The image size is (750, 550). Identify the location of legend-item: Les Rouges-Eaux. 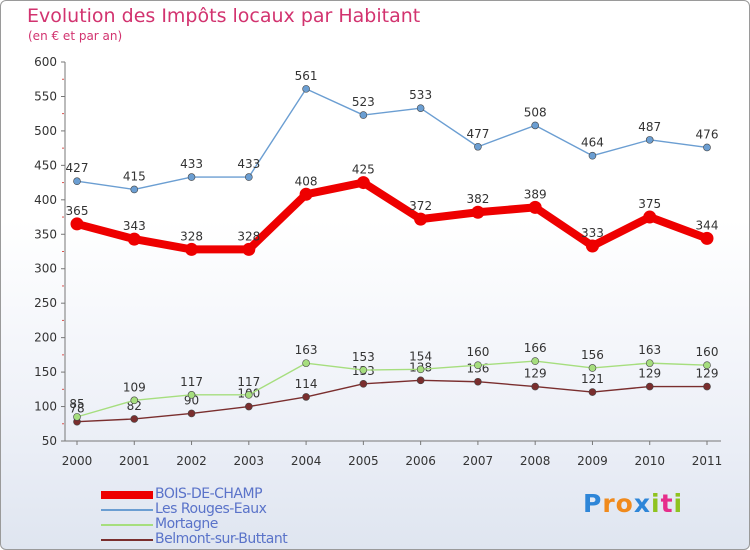
(231, 509).